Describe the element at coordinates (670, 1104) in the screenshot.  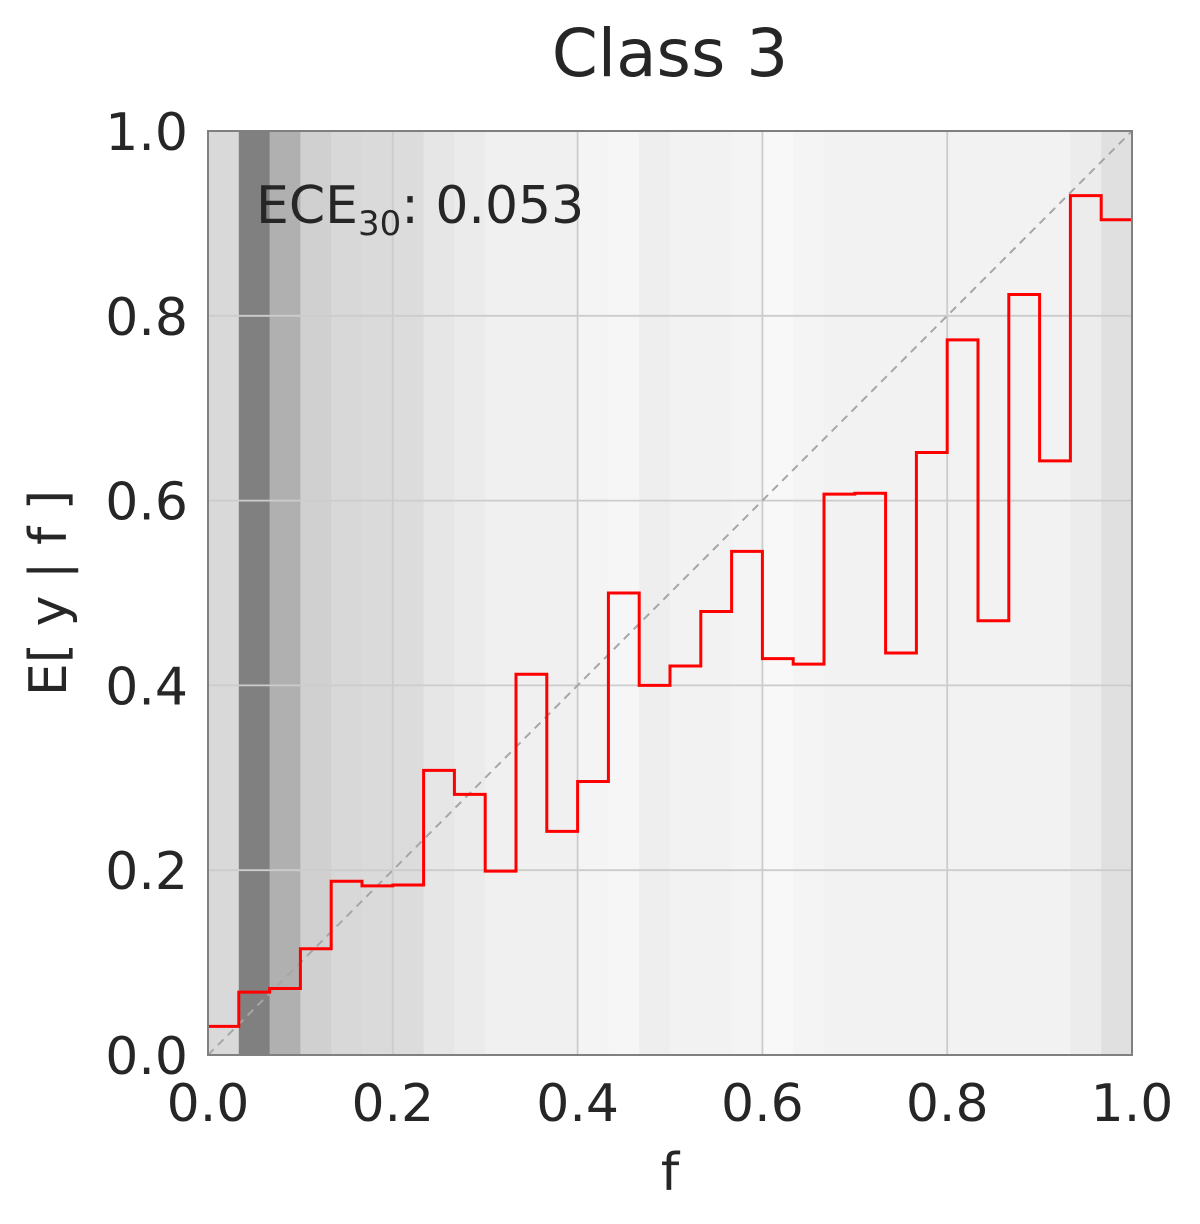
I see `x-tick-labels: 0.0 0.2 0.4 0.6 0.8 1.0` at that location.